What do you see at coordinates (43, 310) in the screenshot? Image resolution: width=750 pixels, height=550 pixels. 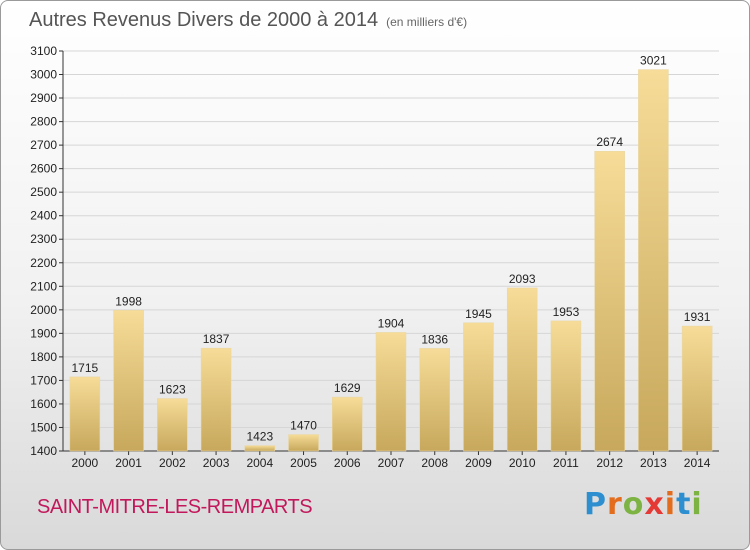 I see `y-tick-label: 2000` at bounding box center [43, 310].